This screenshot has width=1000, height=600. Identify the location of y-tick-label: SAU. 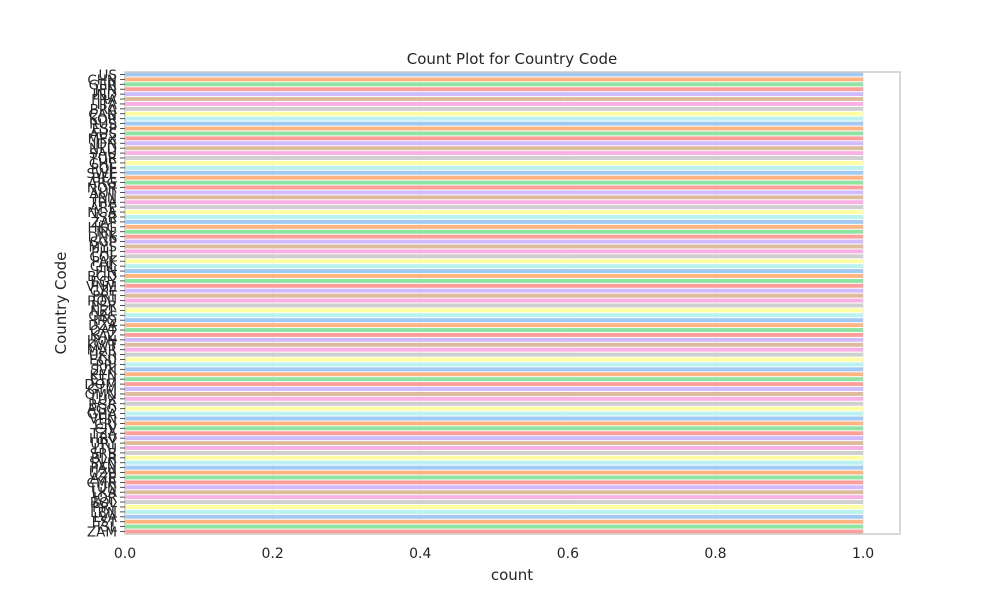
(103, 154).